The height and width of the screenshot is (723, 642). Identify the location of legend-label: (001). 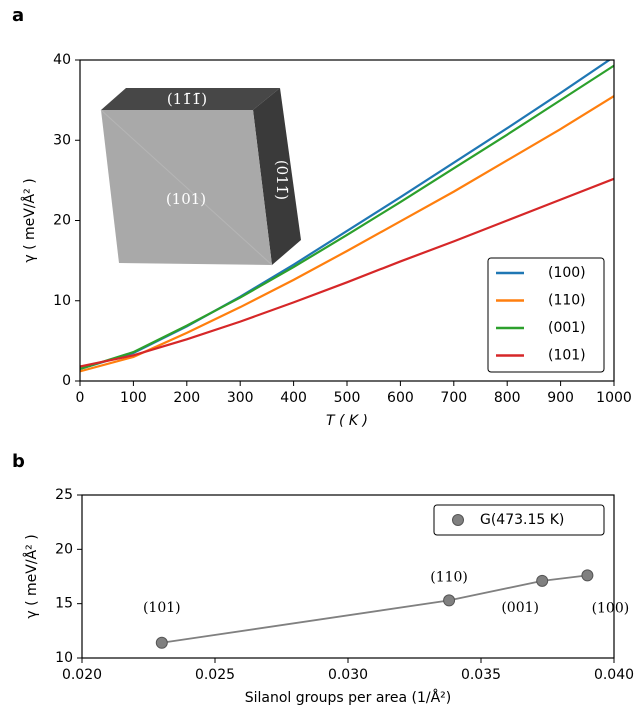
(567, 328).